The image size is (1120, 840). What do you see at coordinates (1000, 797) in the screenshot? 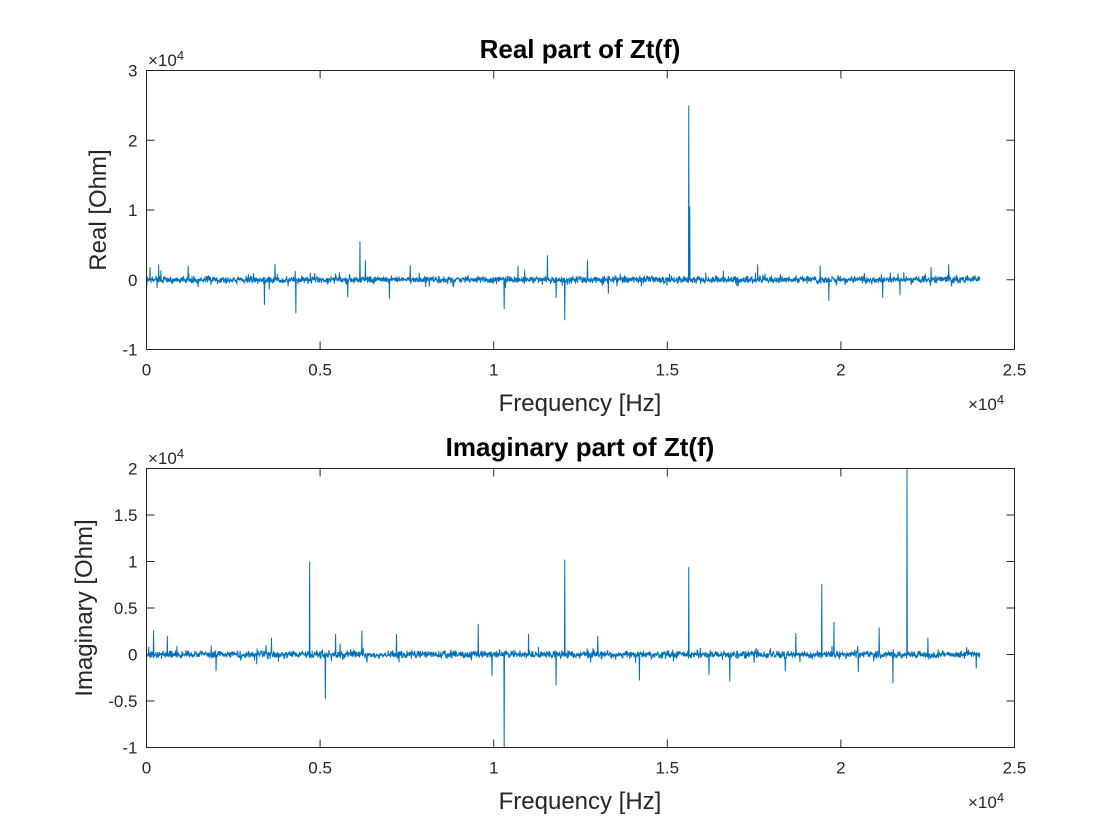
I see `imaginary-x-exponent-power: 4` at bounding box center [1000, 797].